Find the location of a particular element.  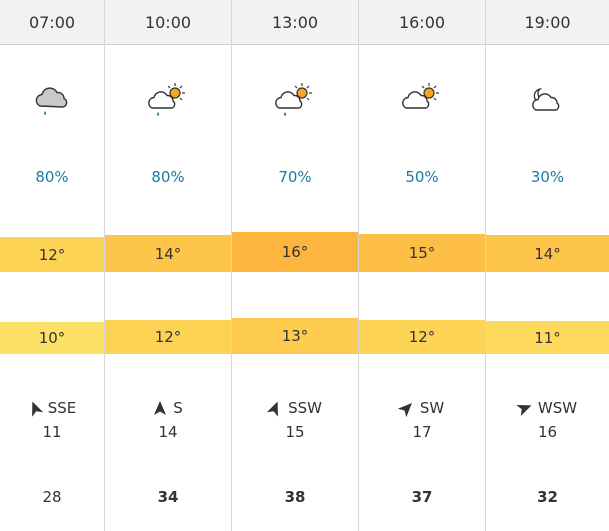

min-temperature: 10° is located at coordinates (52, 338).